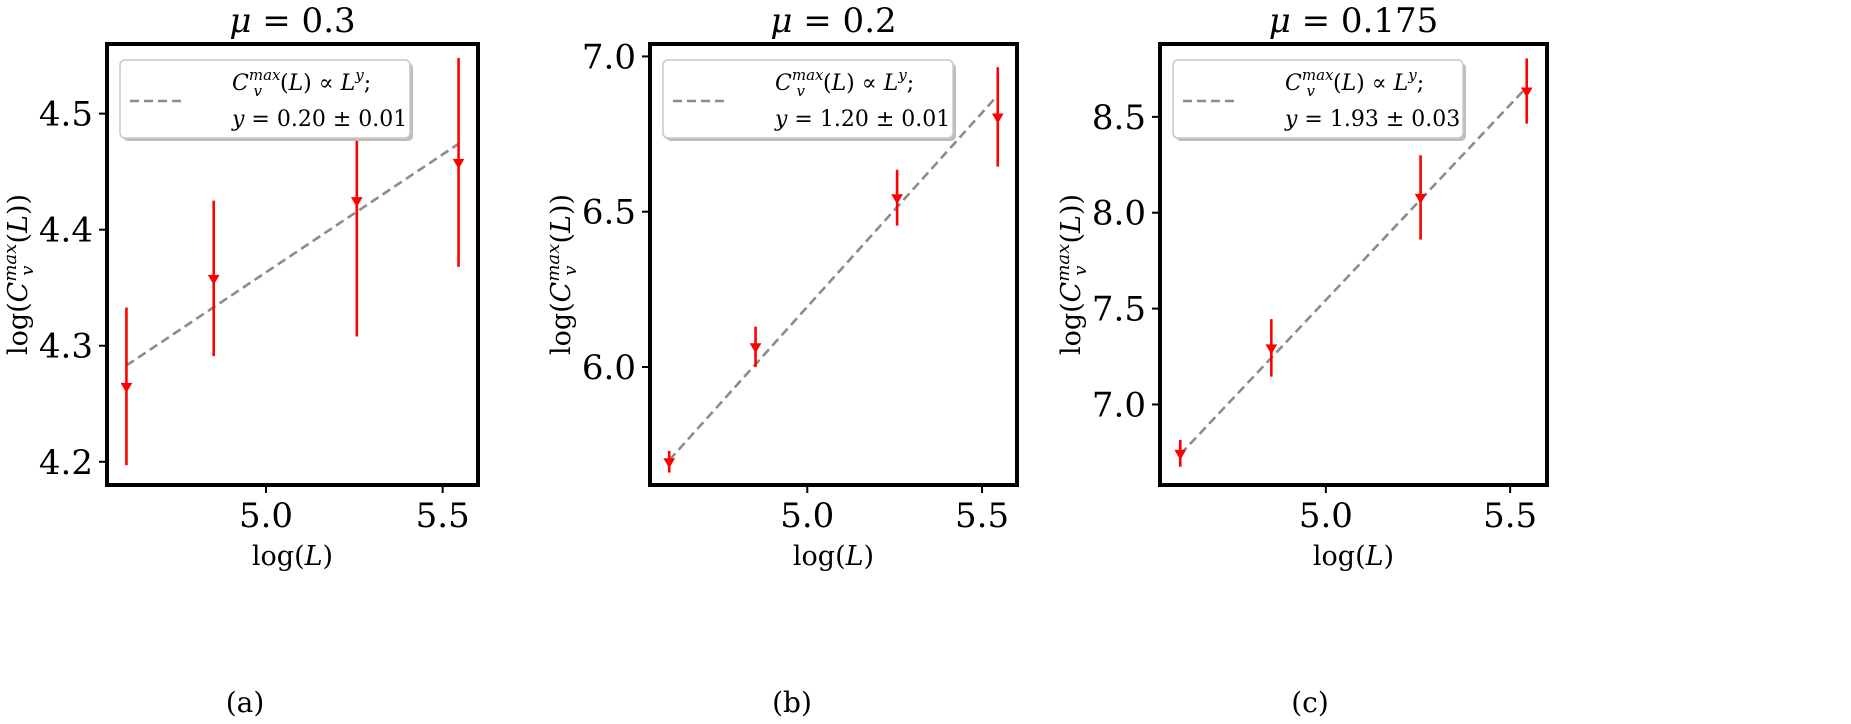  I want to click on y-tick-label: 4.4, so click(66, 231).